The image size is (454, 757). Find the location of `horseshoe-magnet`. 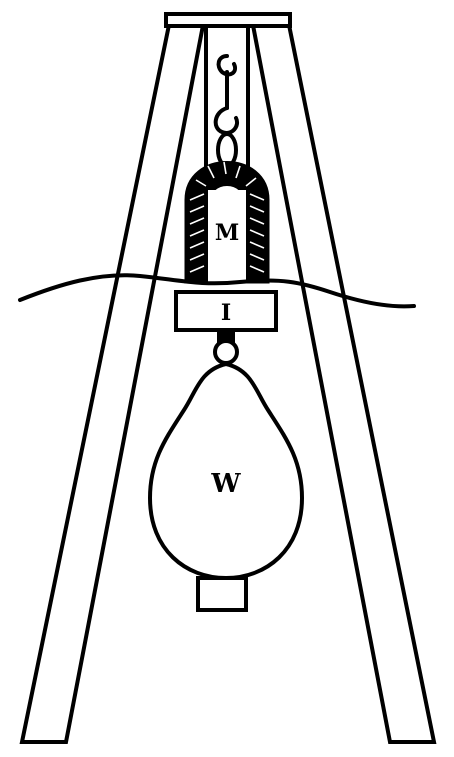

horseshoe-magnet is located at coordinates (227, 222).